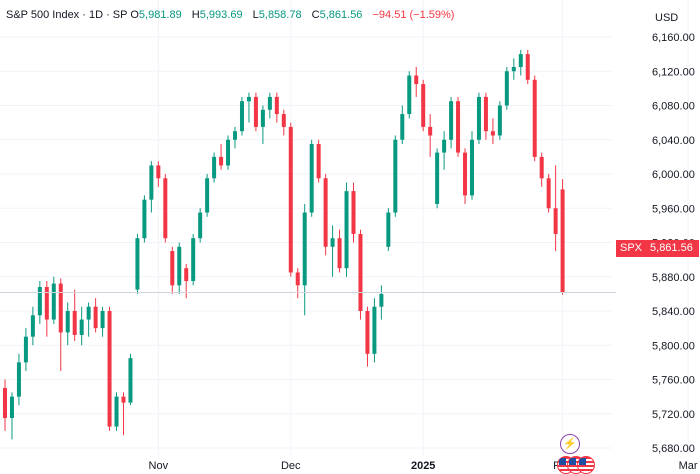 Image resolution: width=700 pixels, height=474 pixels. What do you see at coordinates (280, 15) in the screenshot?
I see `low-value: 5,858.78` at bounding box center [280, 15].